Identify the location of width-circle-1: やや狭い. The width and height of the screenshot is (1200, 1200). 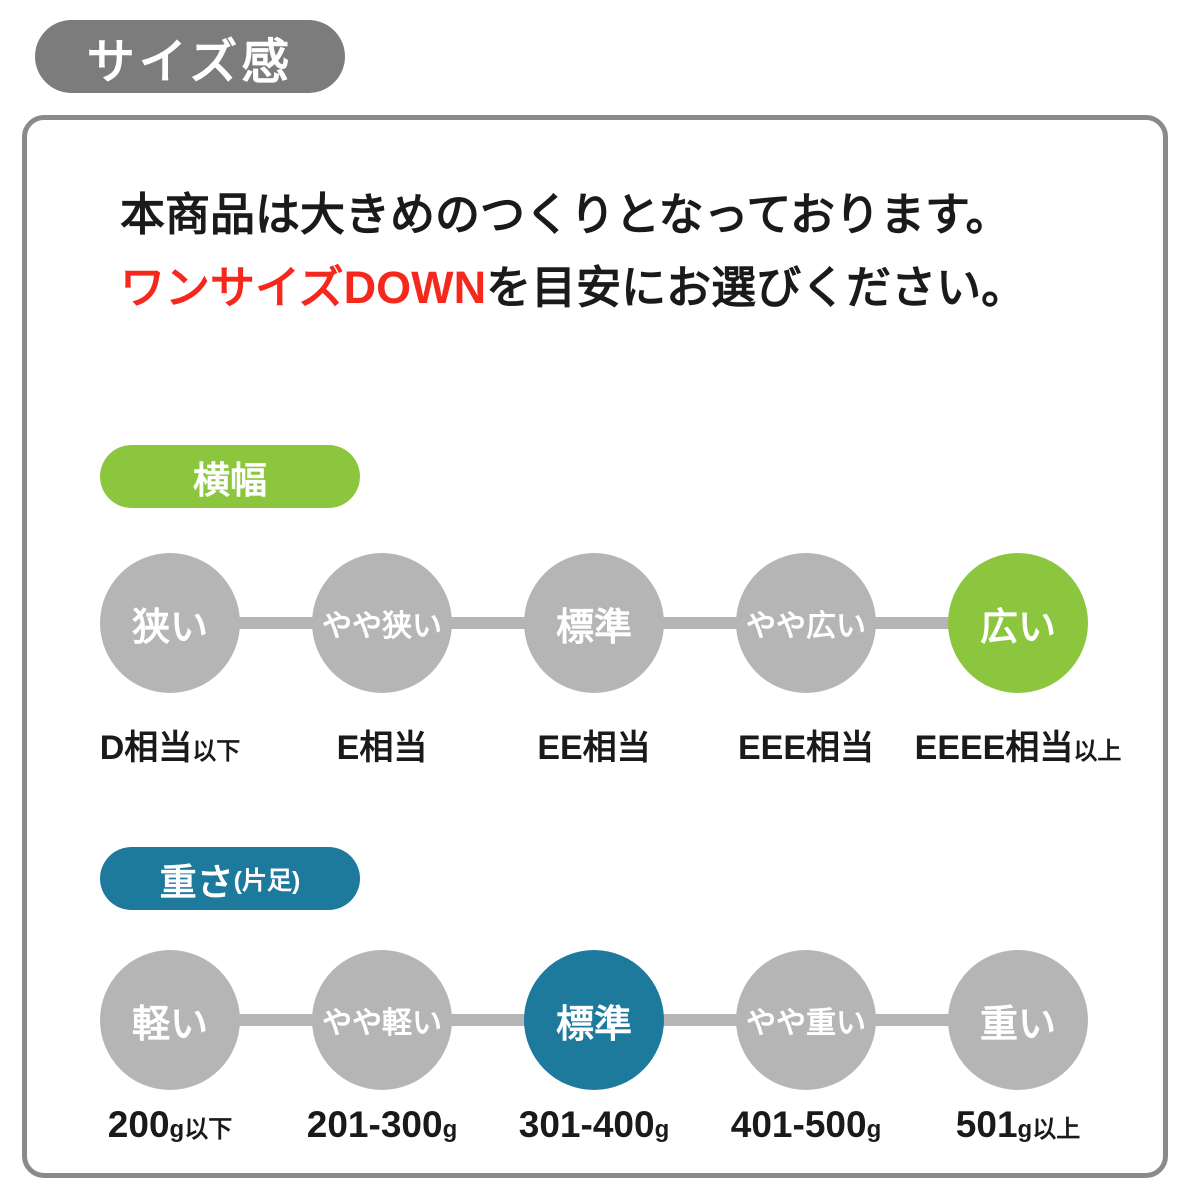
(382, 623).